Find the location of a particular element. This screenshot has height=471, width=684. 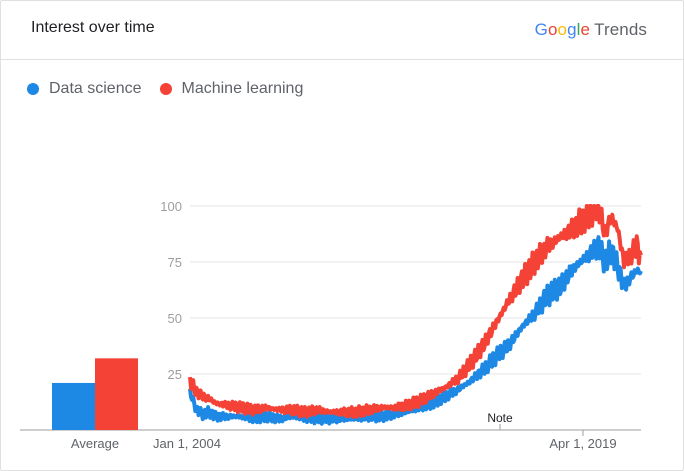

legend-item-data-science: Data science is located at coordinates (84, 89).